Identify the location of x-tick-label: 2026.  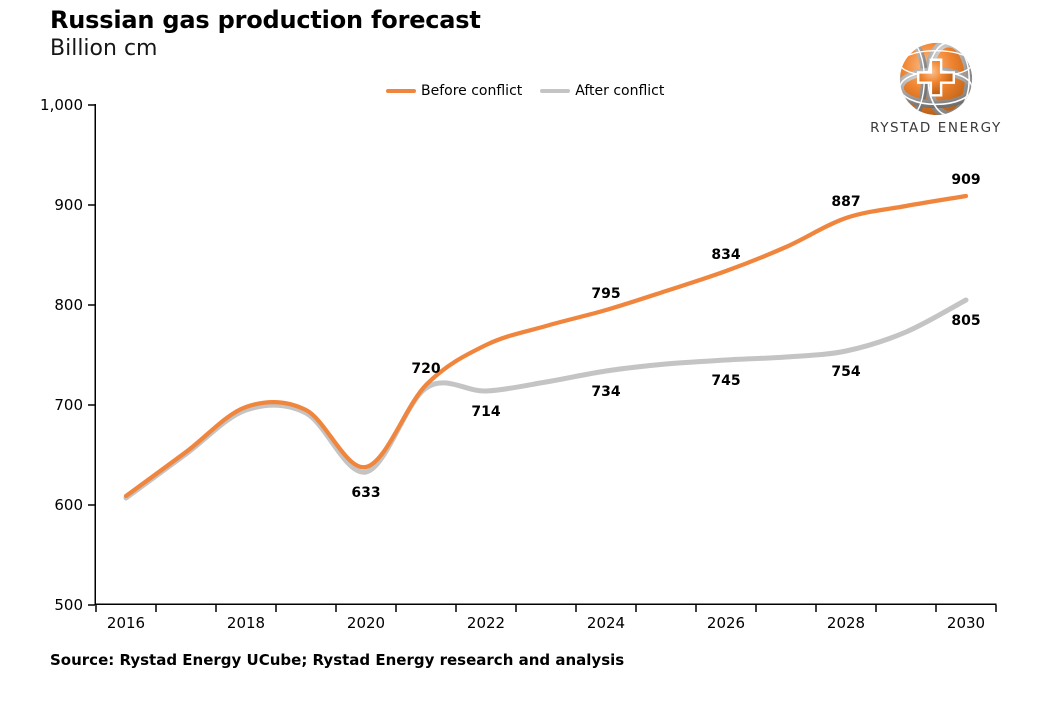
(726, 623).